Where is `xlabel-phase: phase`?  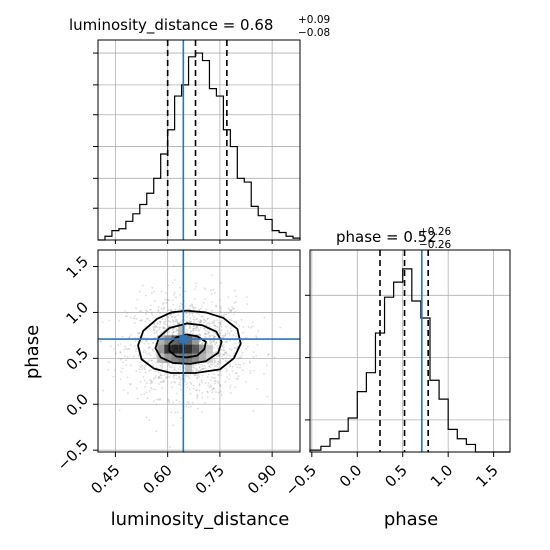 xlabel-phase: phase is located at coordinates (411, 519).